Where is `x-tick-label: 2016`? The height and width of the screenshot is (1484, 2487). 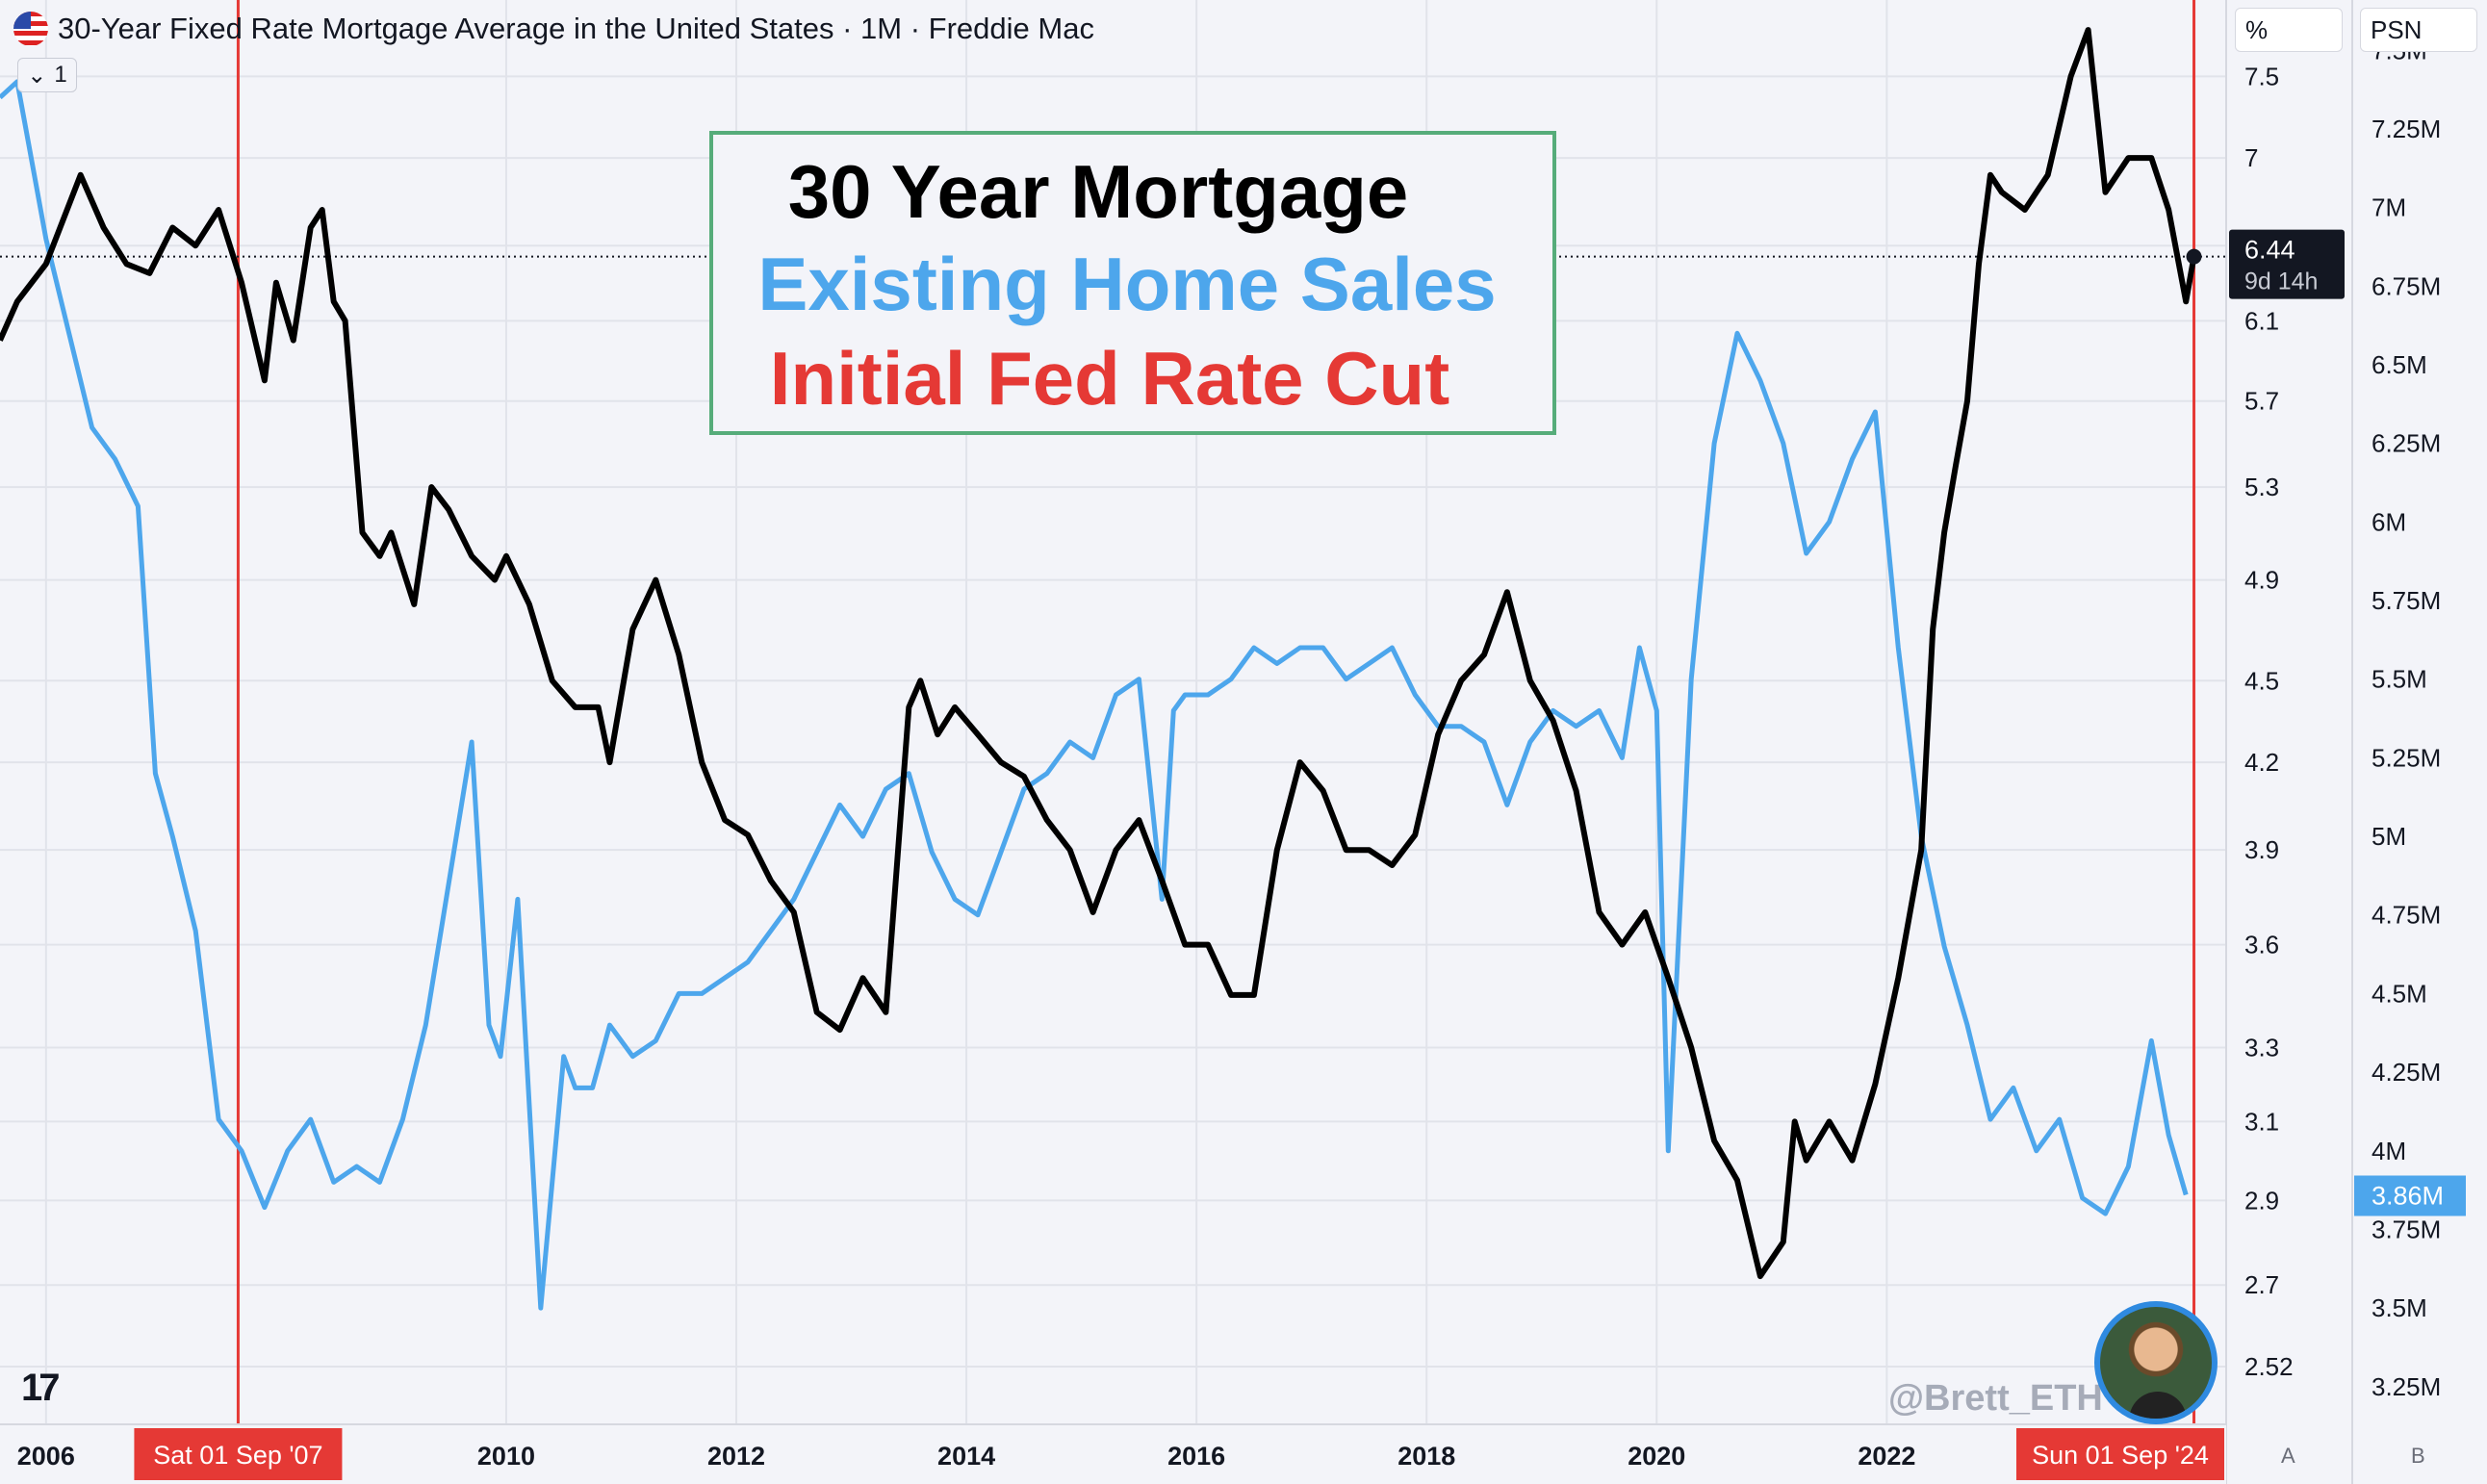 x-tick-label: 2016 is located at coordinates (1196, 1456).